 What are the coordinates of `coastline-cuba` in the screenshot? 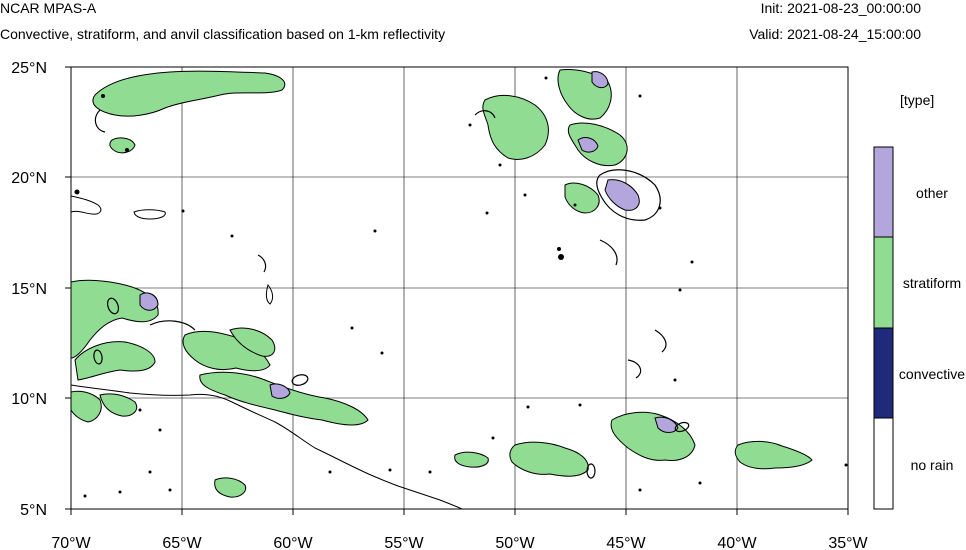 It's located at (86, 205).